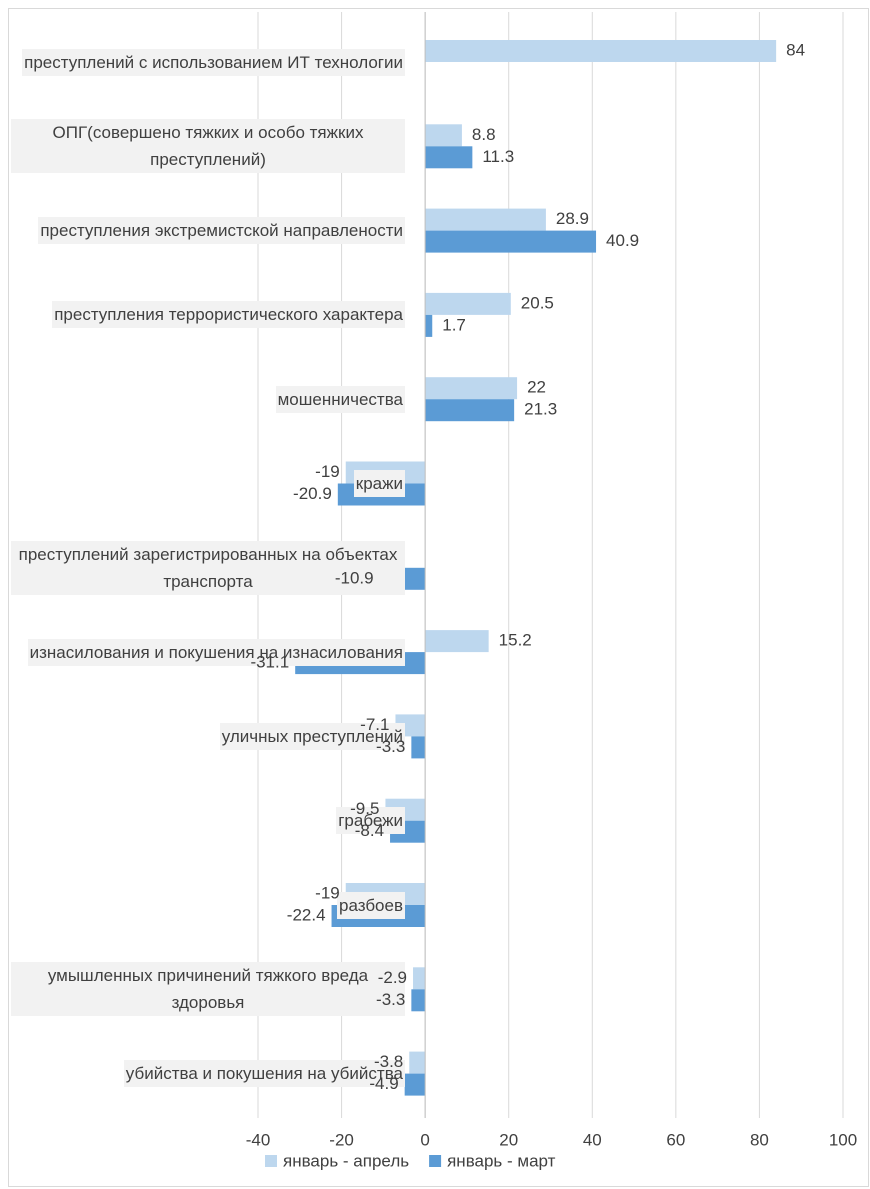 The width and height of the screenshot is (870, 1189). Describe the element at coordinates (371, 905) in the screenshot. I see `category-label: разбоев` at that location.